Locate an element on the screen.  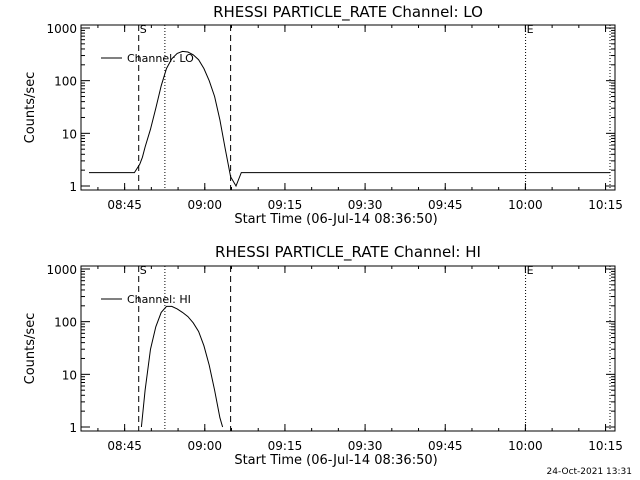
chart-title: RHESSI PARTICLE_RATE Channel: LO is located at coordinates (348, 12).